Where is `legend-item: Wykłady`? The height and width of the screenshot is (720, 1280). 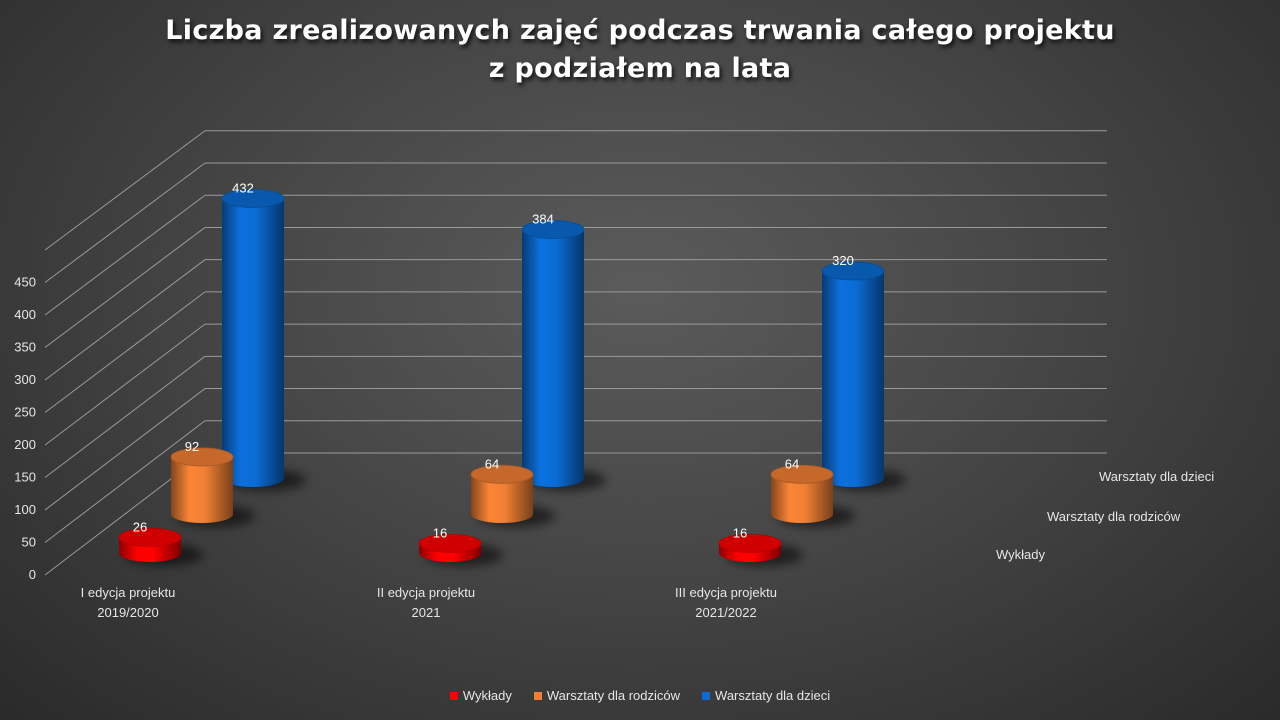 legend-item: Wykłady is located at coordinates (480, 695).